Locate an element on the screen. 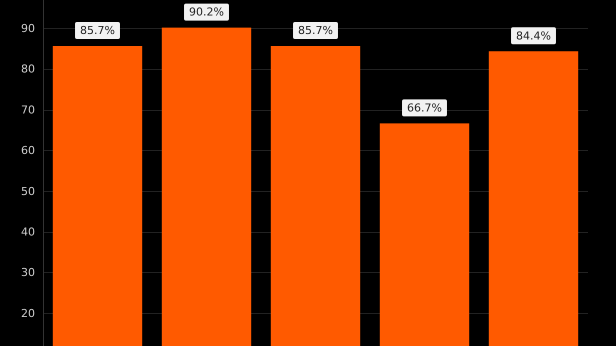 This screenshot has width=616, height=346. y-tick-label: 80 is located at coordinates (28, 69).